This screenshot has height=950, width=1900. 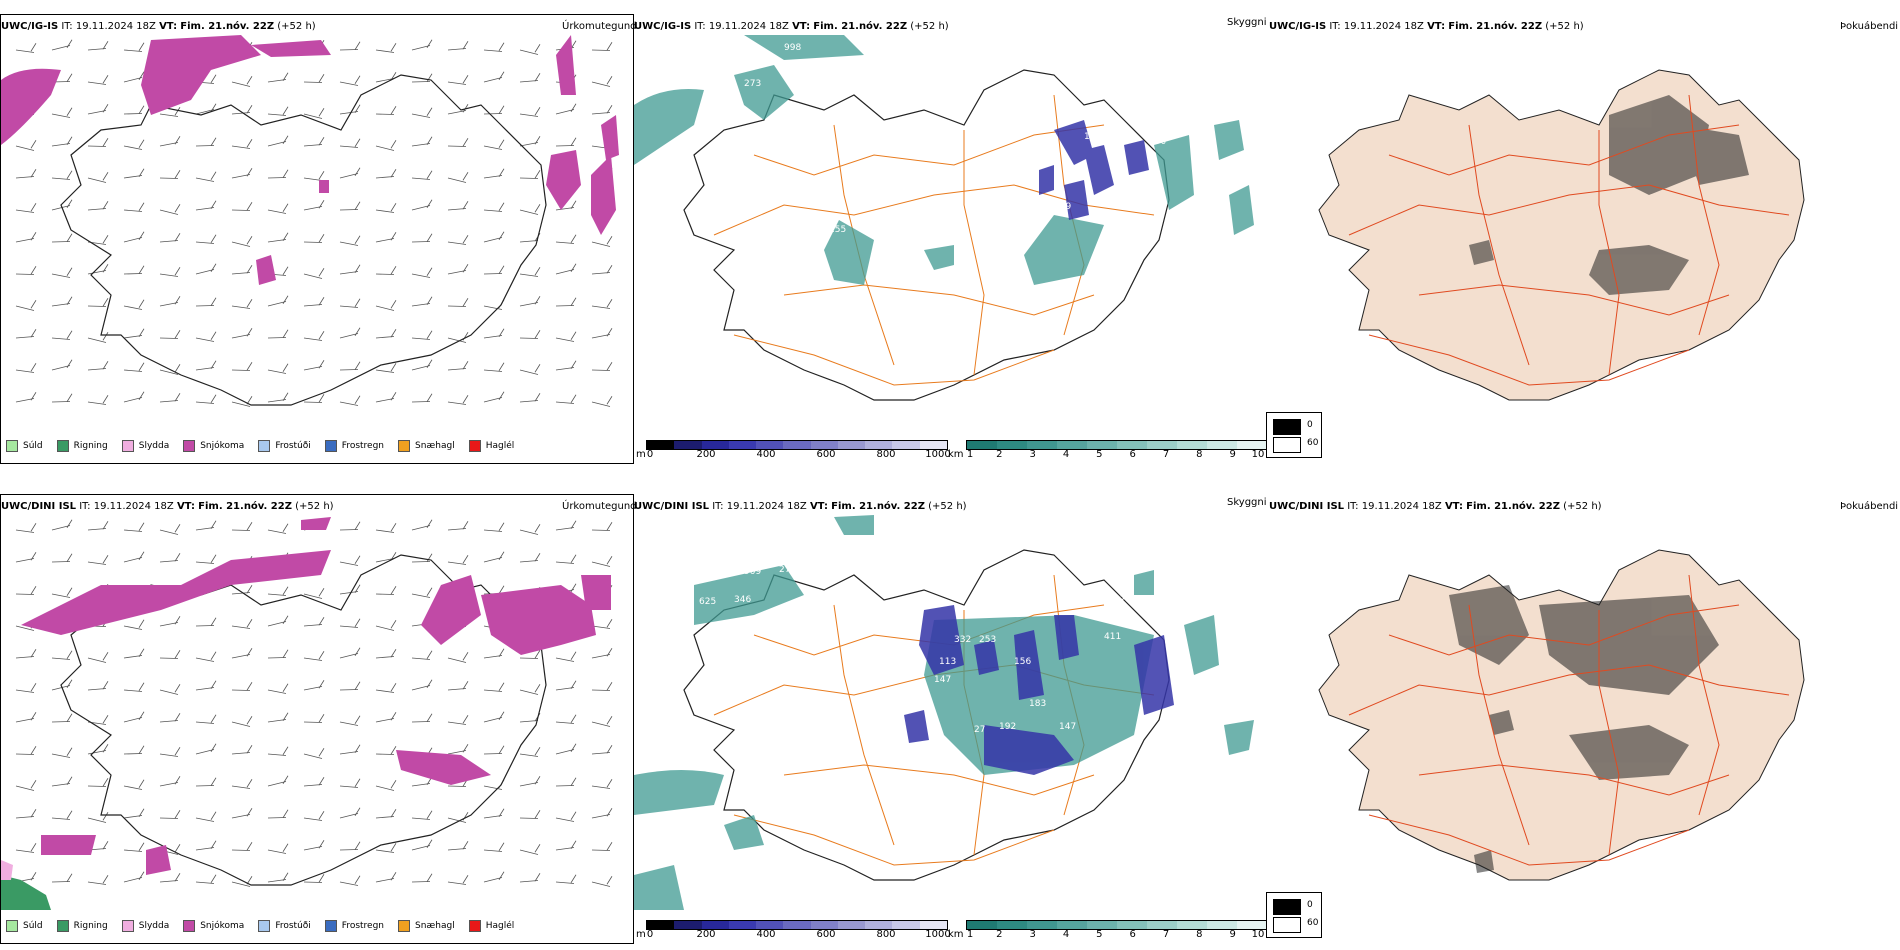 I want to click on tick-label: 600, so click(x=826, y=454).